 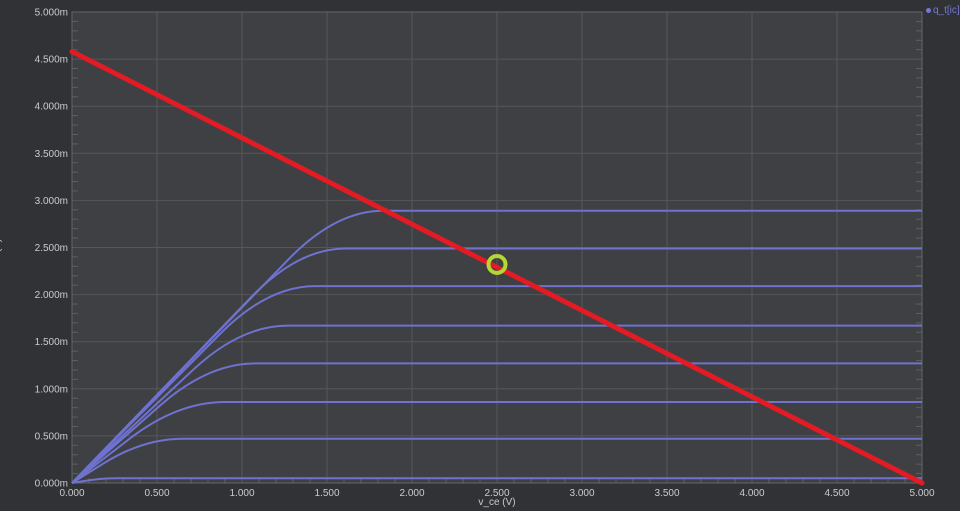 What do you see at coordinates (51, 201) in the screenshot?
I see `y-tick-label: 3.000m` at bounding box center [51, 201].